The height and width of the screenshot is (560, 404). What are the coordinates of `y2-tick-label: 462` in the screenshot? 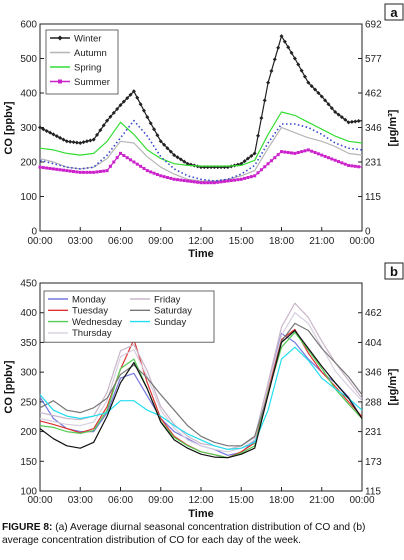 It's located at (373, 313).